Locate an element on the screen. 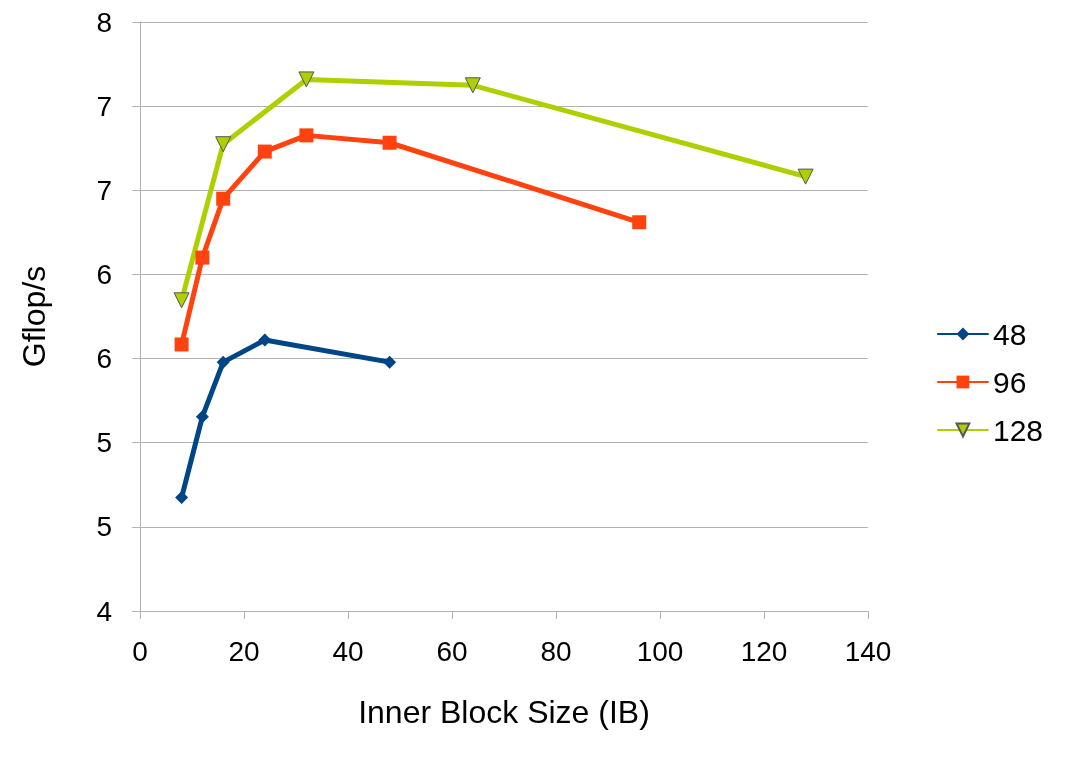  legend-label: 48 is located at coordinates (1009, 334).